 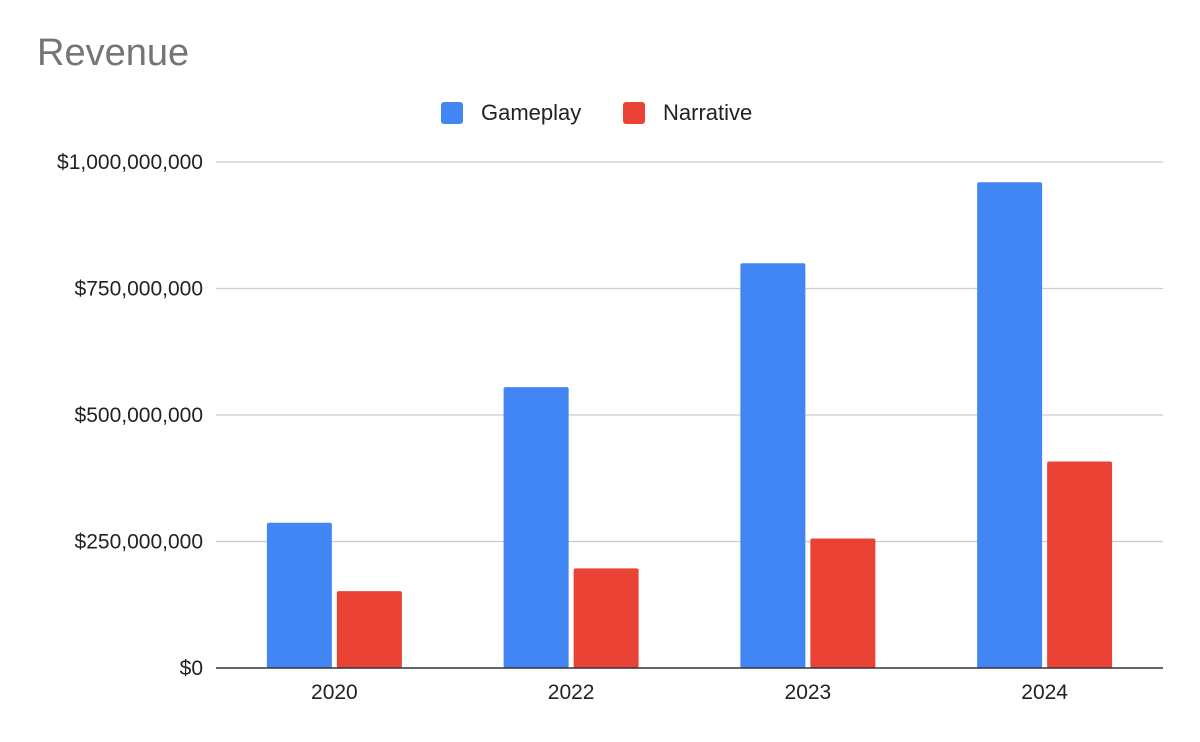 What do you see at coordinates (808, 692) in the screenshot?
I see `x-tick-label: 2023` at bounding box center [808, 692].